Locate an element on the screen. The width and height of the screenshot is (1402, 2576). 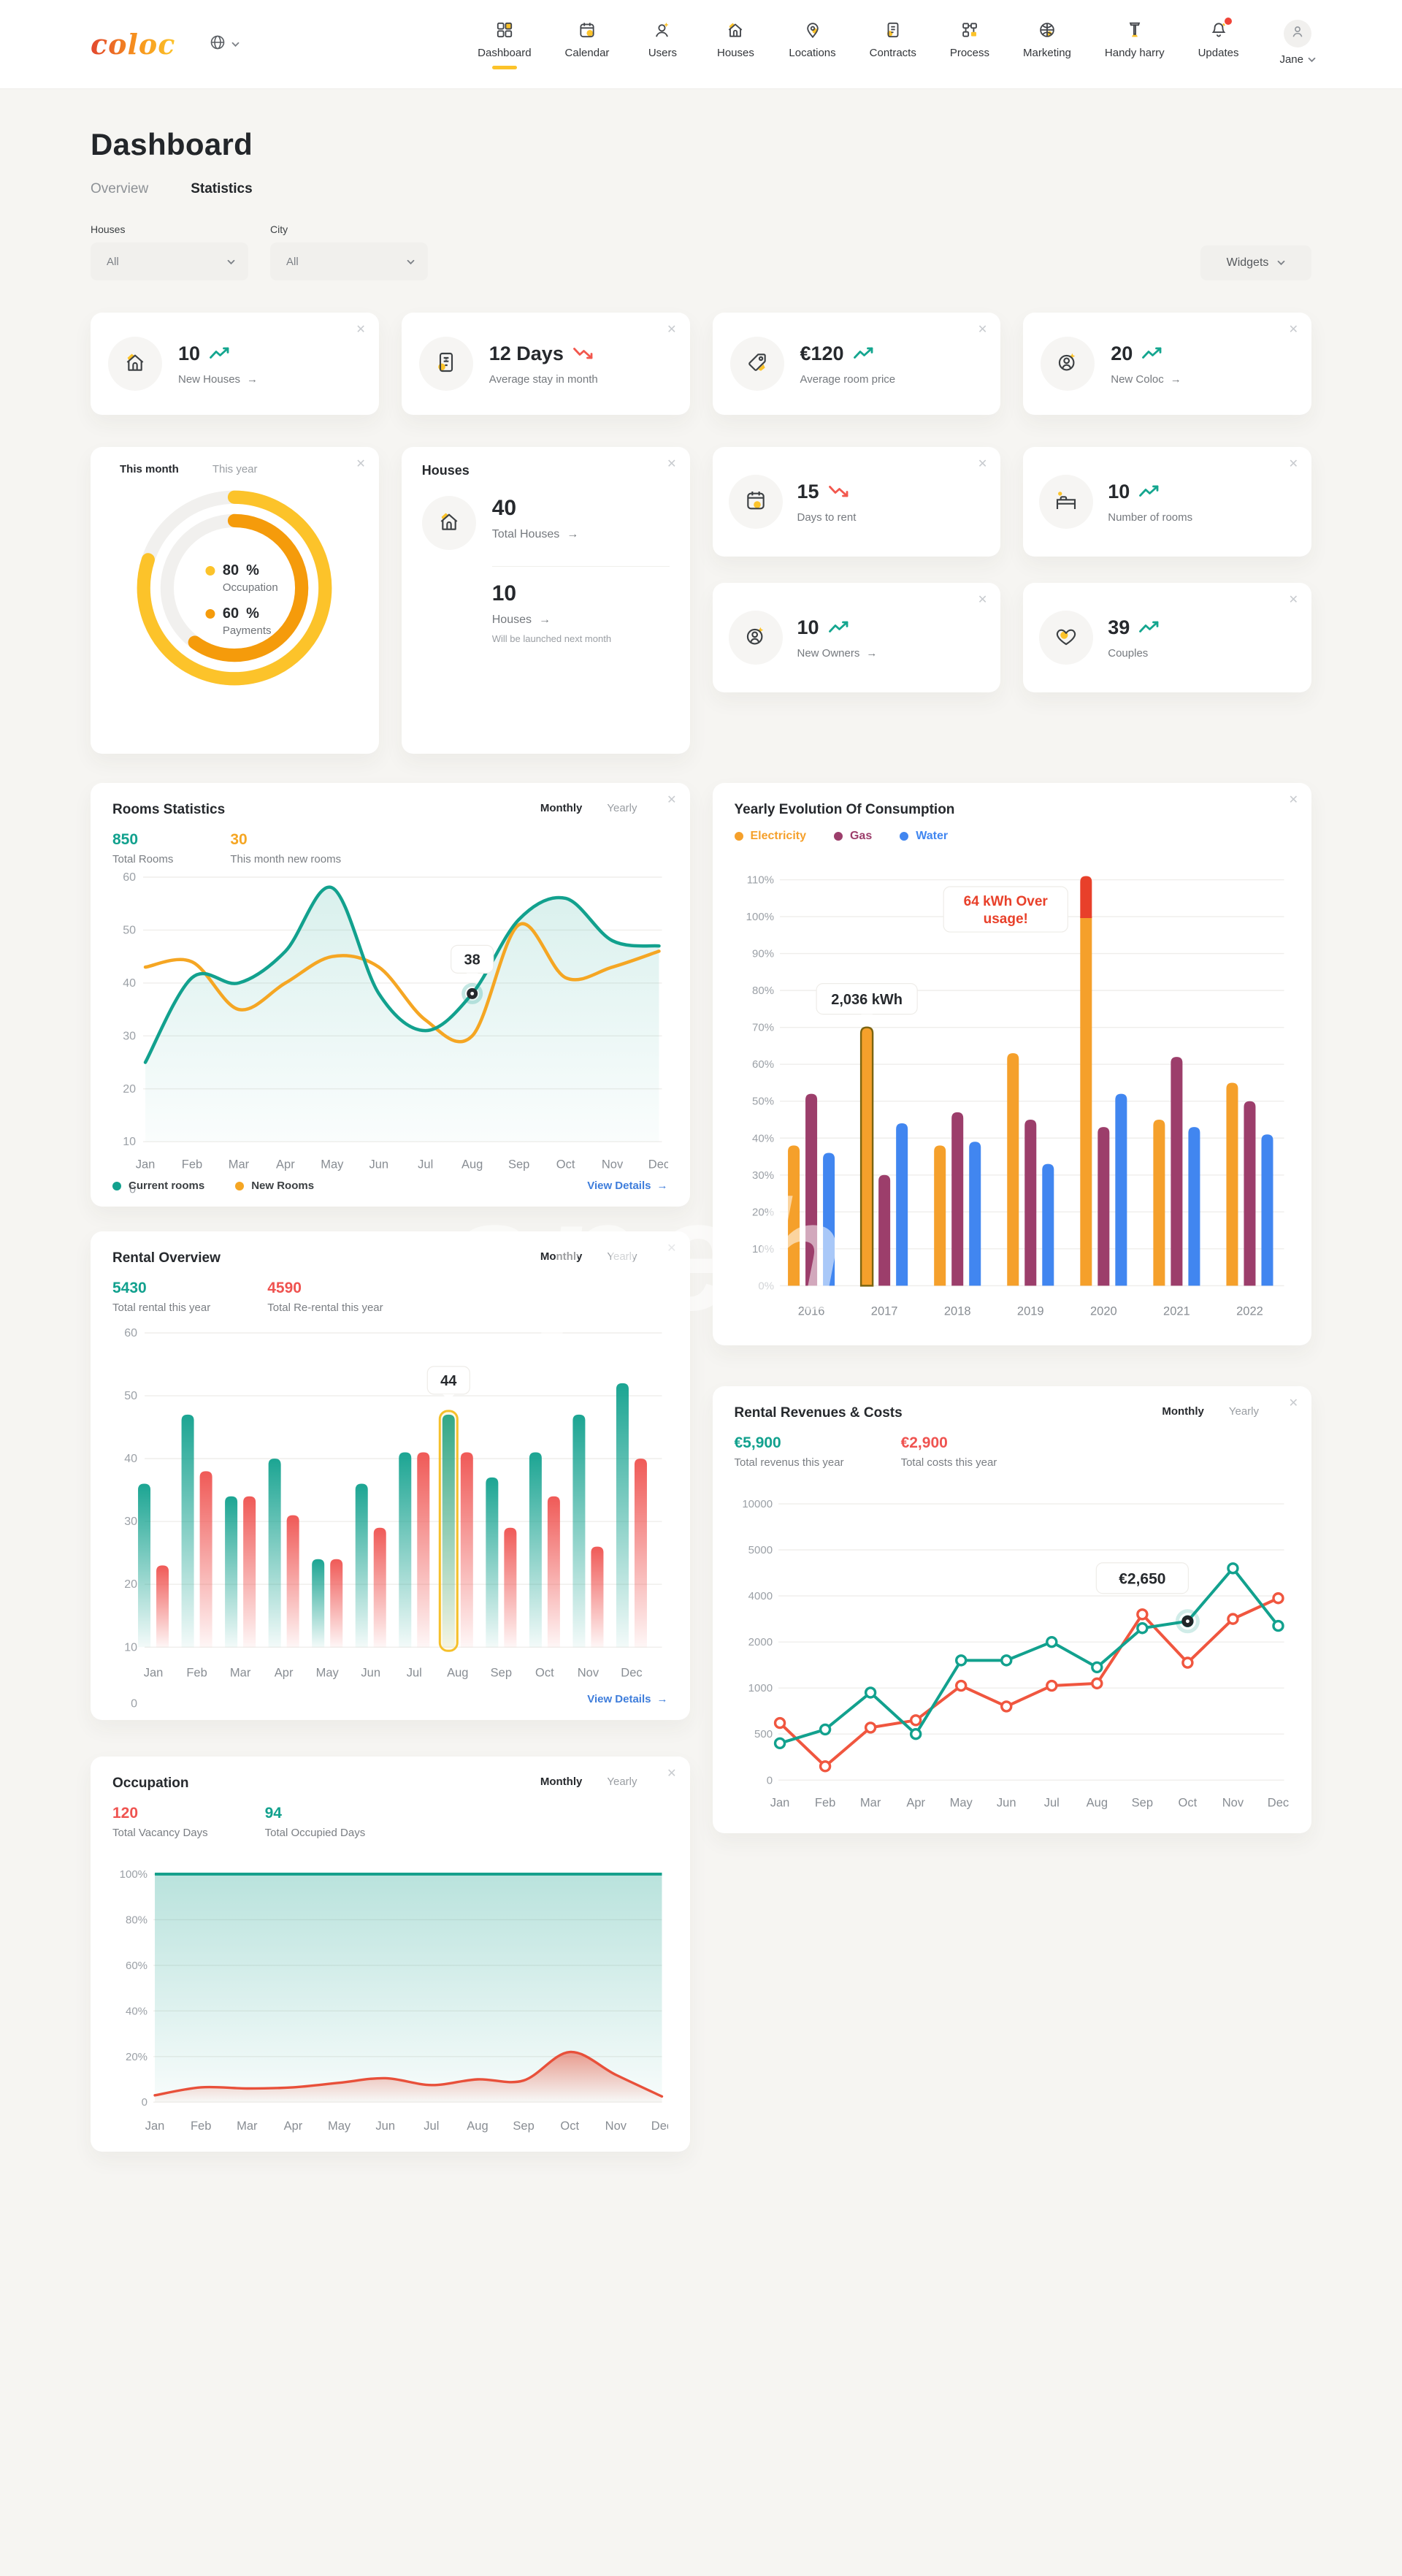
kpi-value: 20 is located at coordinates (1122, 353).